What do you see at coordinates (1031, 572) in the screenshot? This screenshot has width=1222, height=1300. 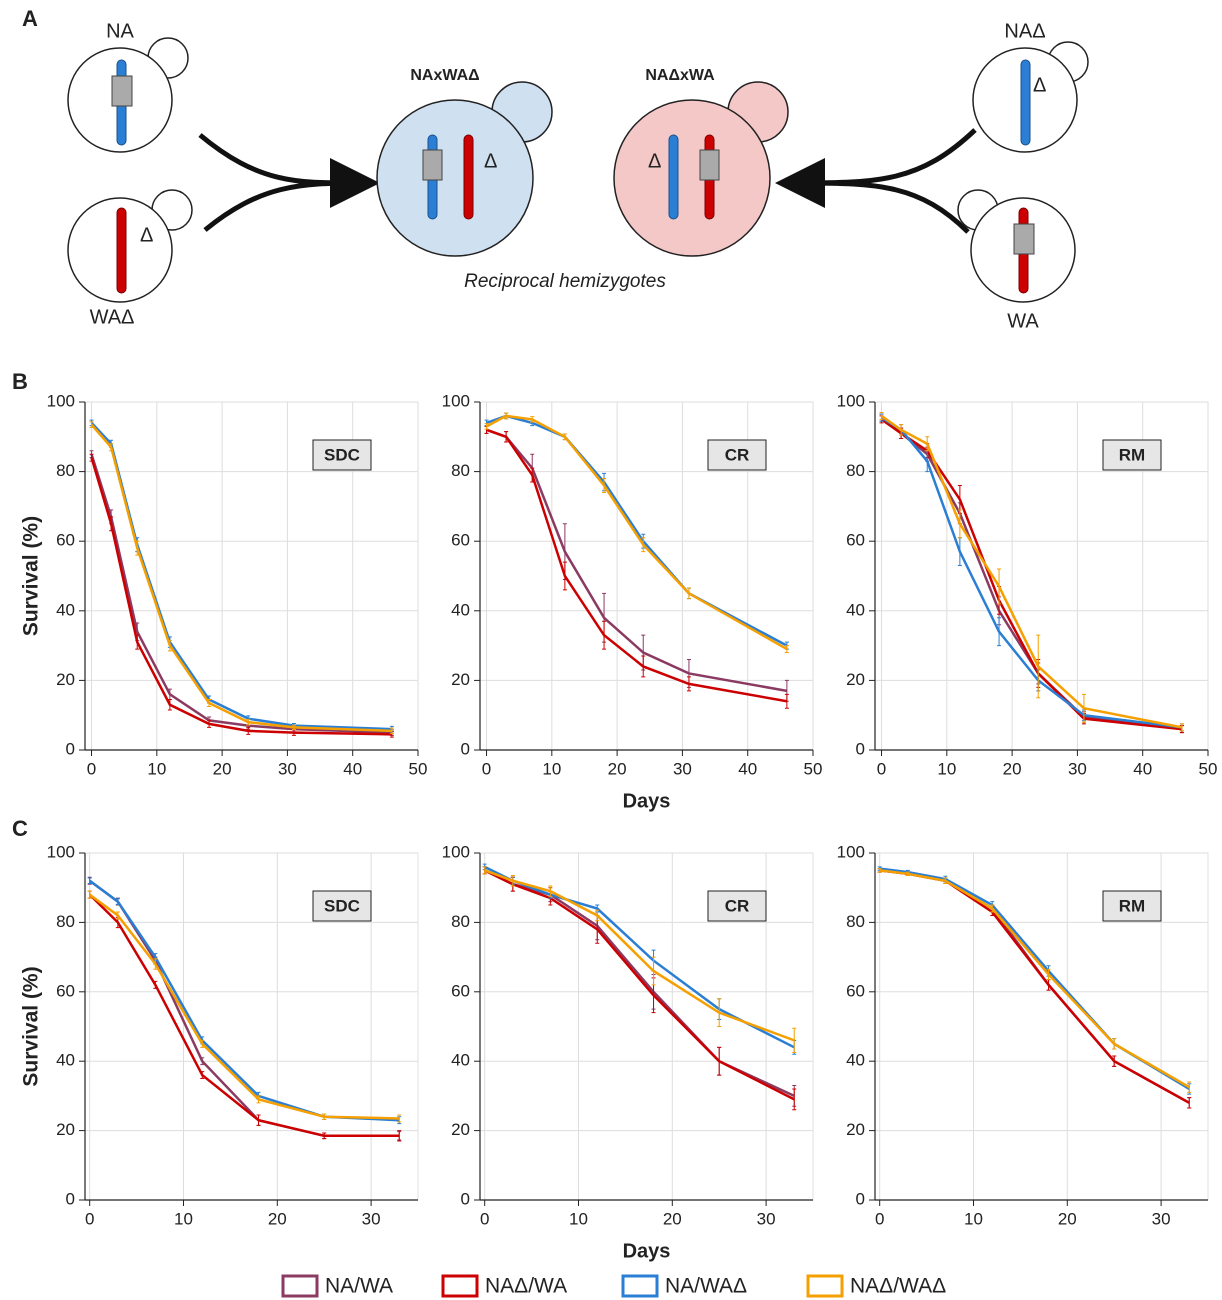 I see `series-line` at bounding box center [1031, 572].